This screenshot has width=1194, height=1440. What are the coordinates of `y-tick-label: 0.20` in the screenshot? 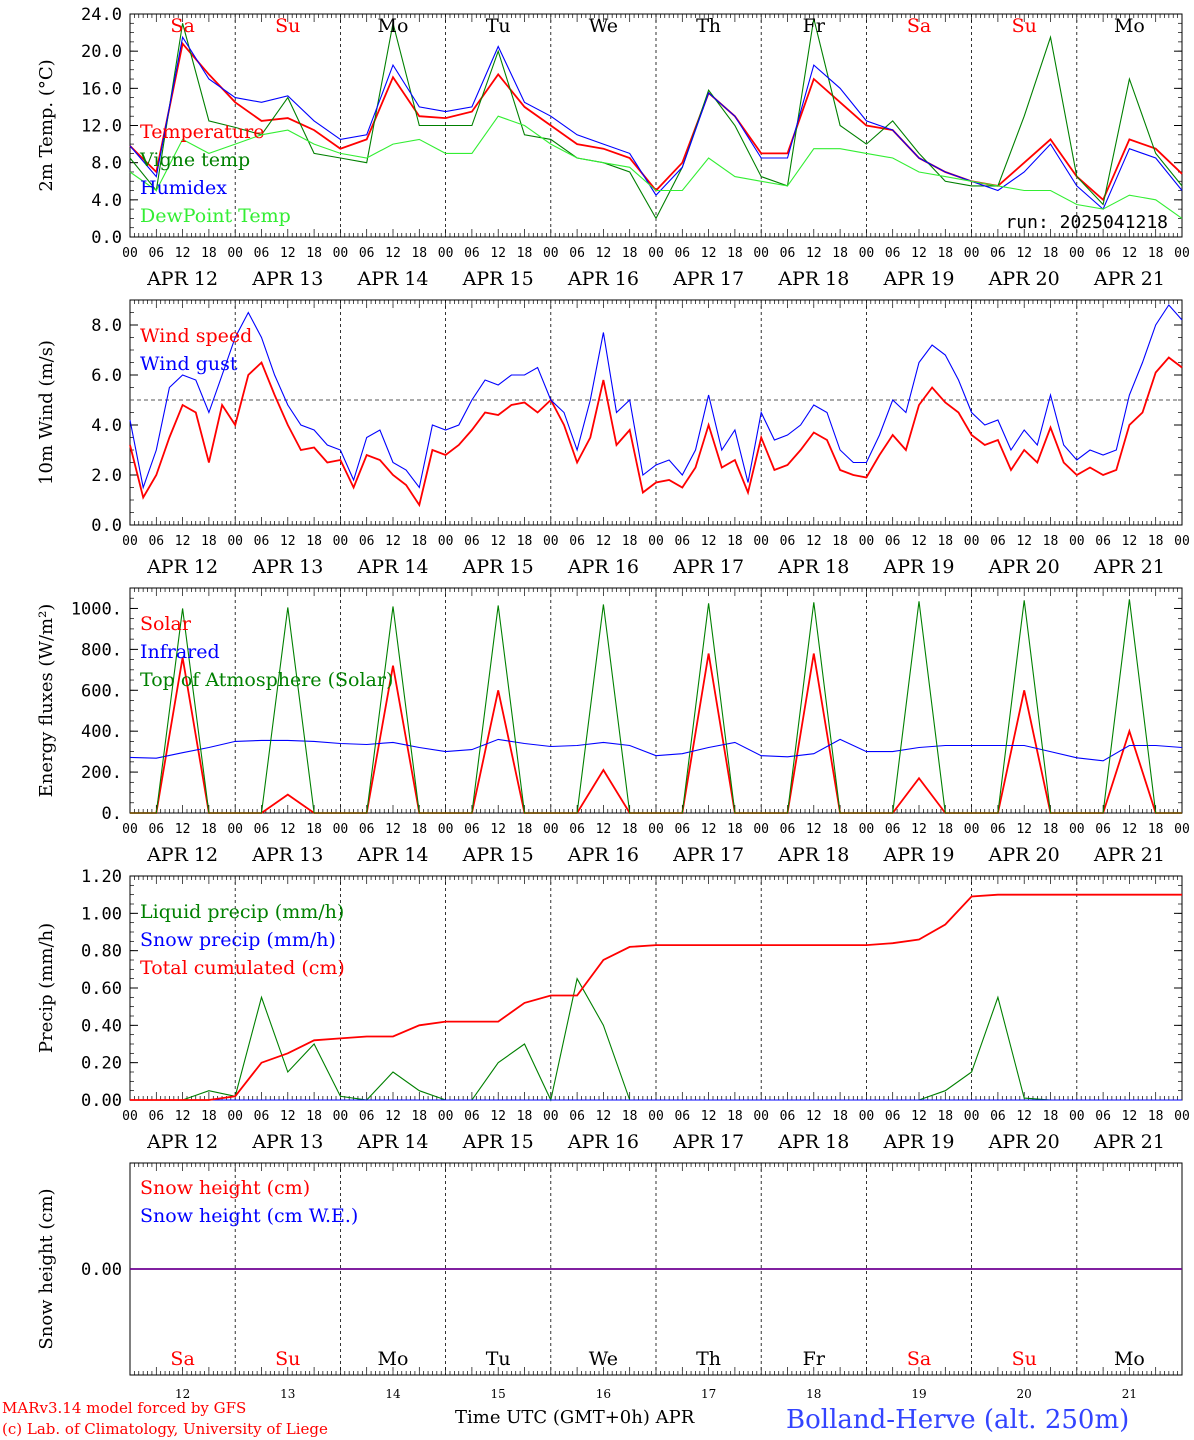 It's located at (101, 1064).